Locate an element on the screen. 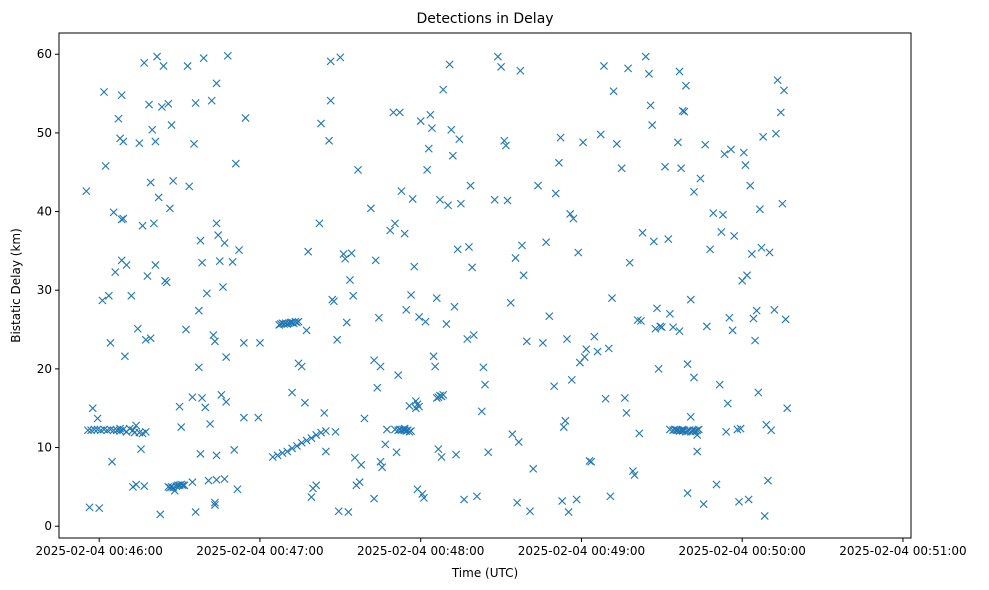  y-tick-label: 30 is located at coordinates (44, 290).